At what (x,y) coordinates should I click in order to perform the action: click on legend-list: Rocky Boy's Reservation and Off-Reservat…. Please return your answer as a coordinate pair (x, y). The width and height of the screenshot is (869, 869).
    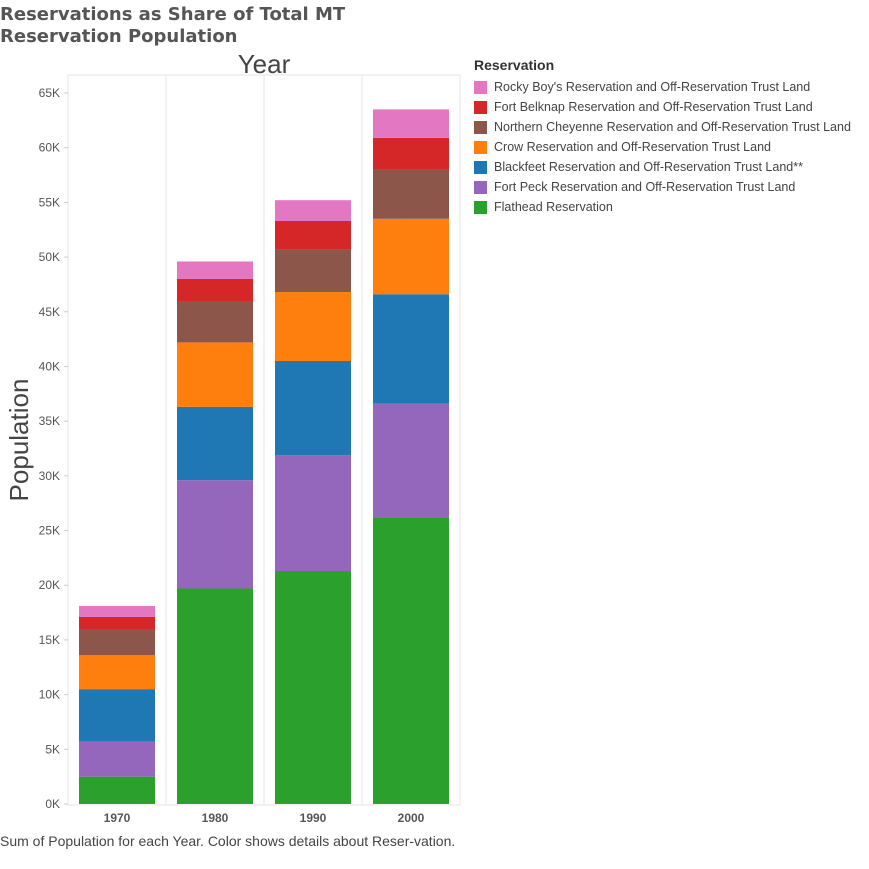
    Looking at the image, I should click on (671, 147).